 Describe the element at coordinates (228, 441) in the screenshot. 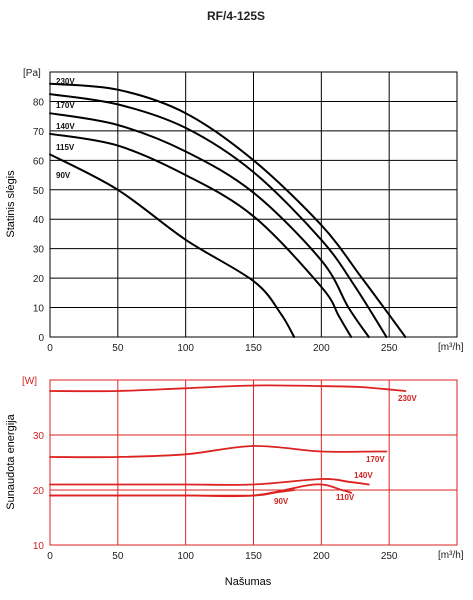

I see `power-series` at that location.